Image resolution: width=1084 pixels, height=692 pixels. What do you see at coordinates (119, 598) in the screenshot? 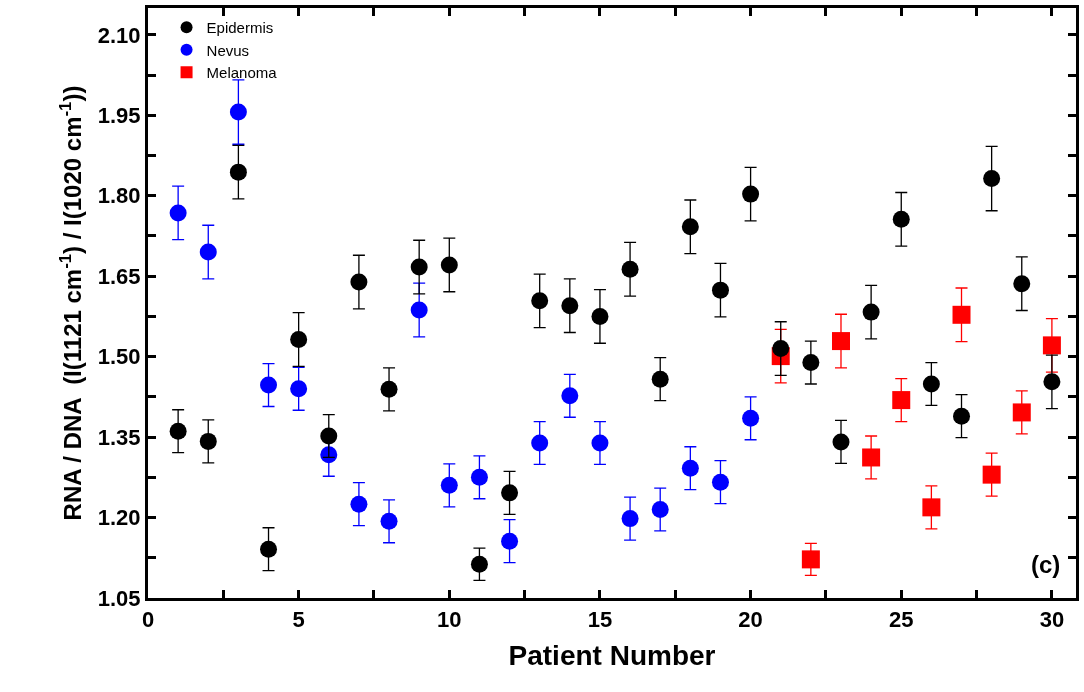
I see `y-tick-label: 1.05` at bounding box center [119, 598].